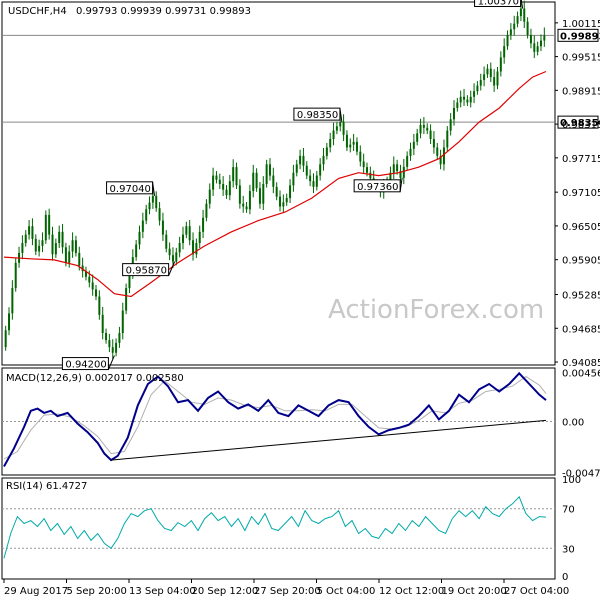 Image resolution: width=600 pixels, height=600 pixels. I want to click on x-tick-label: 27 Oct 04:00, so click(536, 591).